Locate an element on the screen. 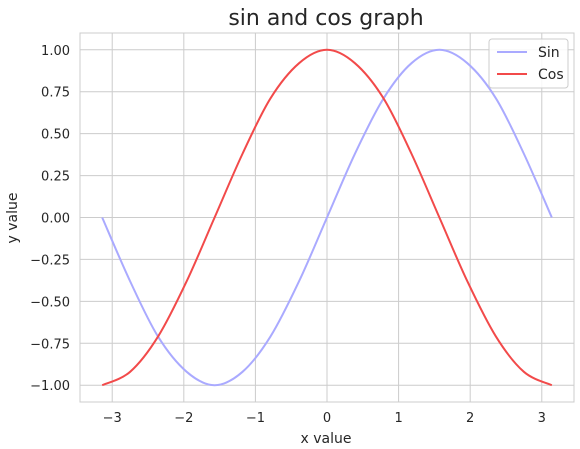 The width and height of the screenshot is (580, 449). legend-label-cos: Cos is located at coordinates (551, 75).